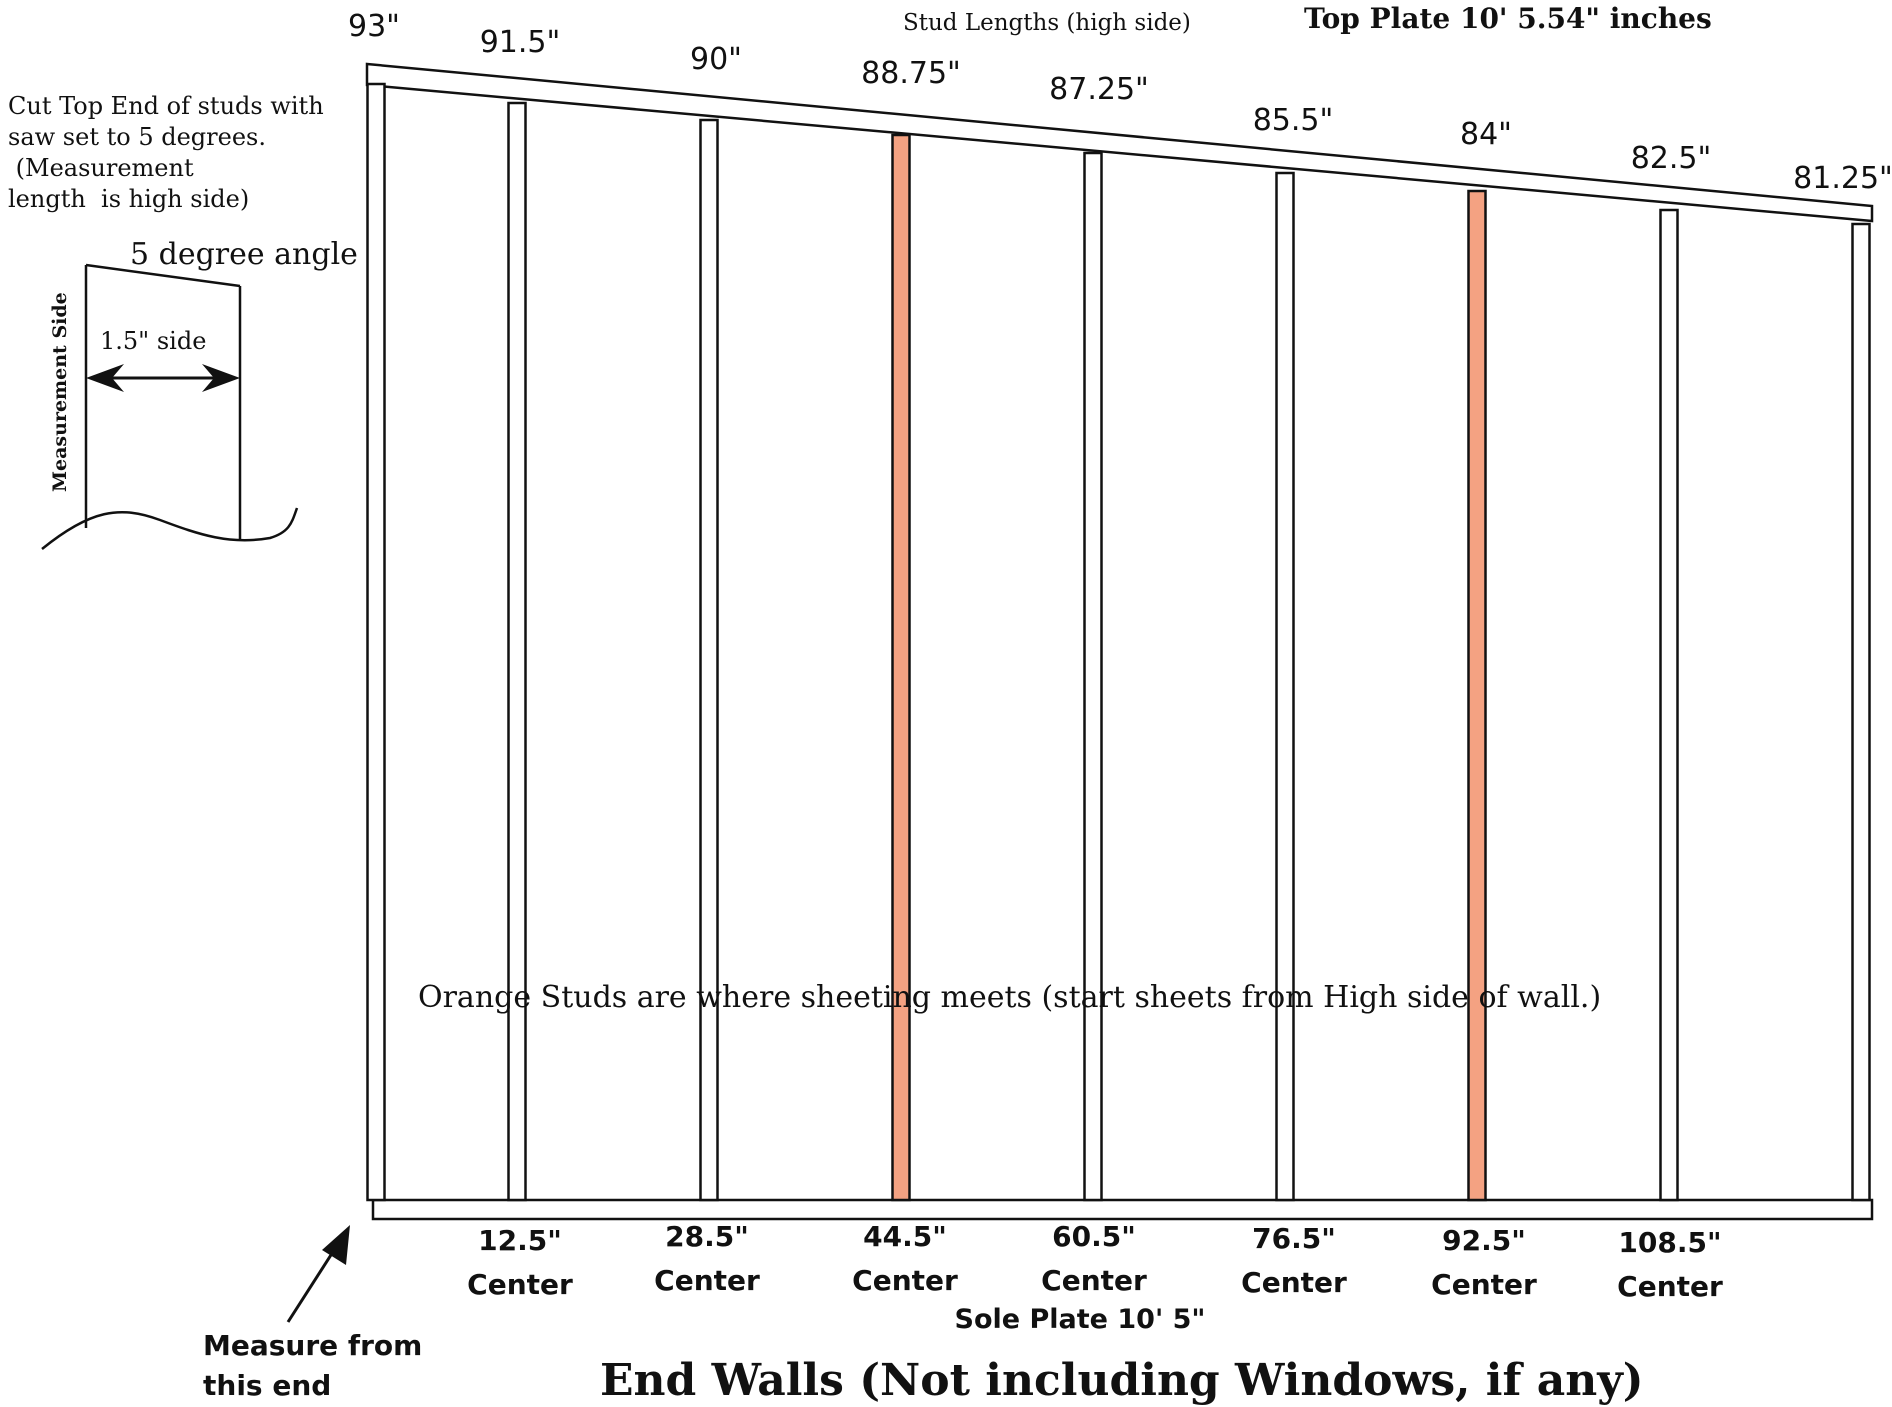 The width and height of the screenshot is (1892, 1407). What do you see at coordinates (1669, 1242) in the screenshot?
I see `stud-center-value: 108.5"` at bounding box center [1669, 1242].